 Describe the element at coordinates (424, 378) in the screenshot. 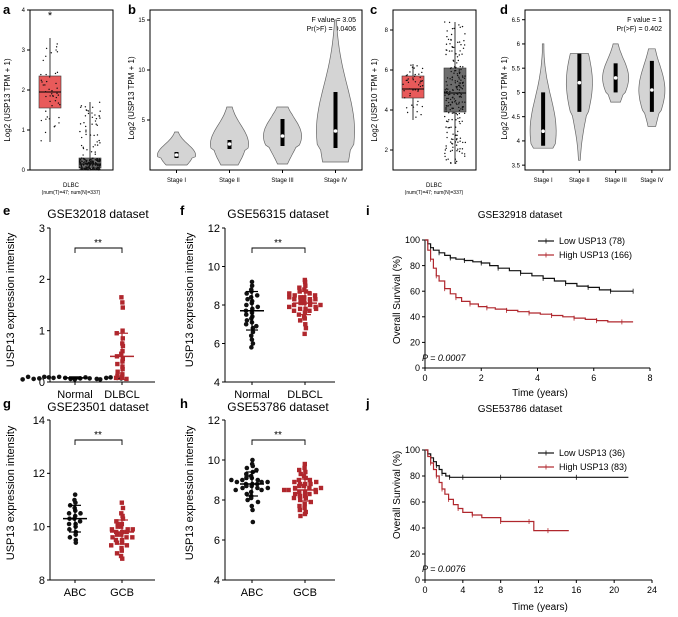

I see `i-x-tick-label: 0` at that location.